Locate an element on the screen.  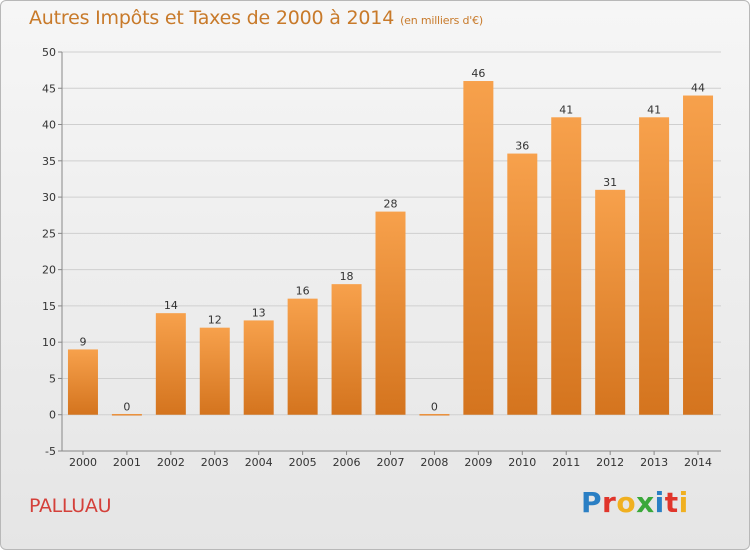
y-tick-label: 25 is located at coordinates (49, 233).